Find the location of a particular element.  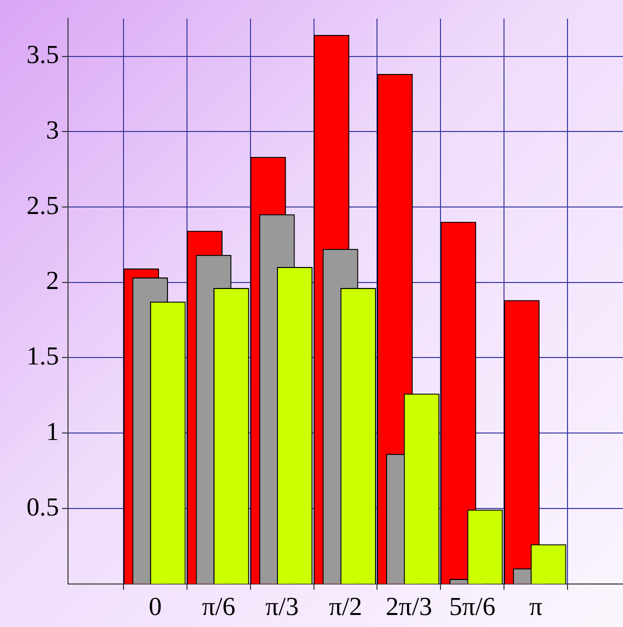

y-tick-label: 3.5 is located at coordinates (42, 55).